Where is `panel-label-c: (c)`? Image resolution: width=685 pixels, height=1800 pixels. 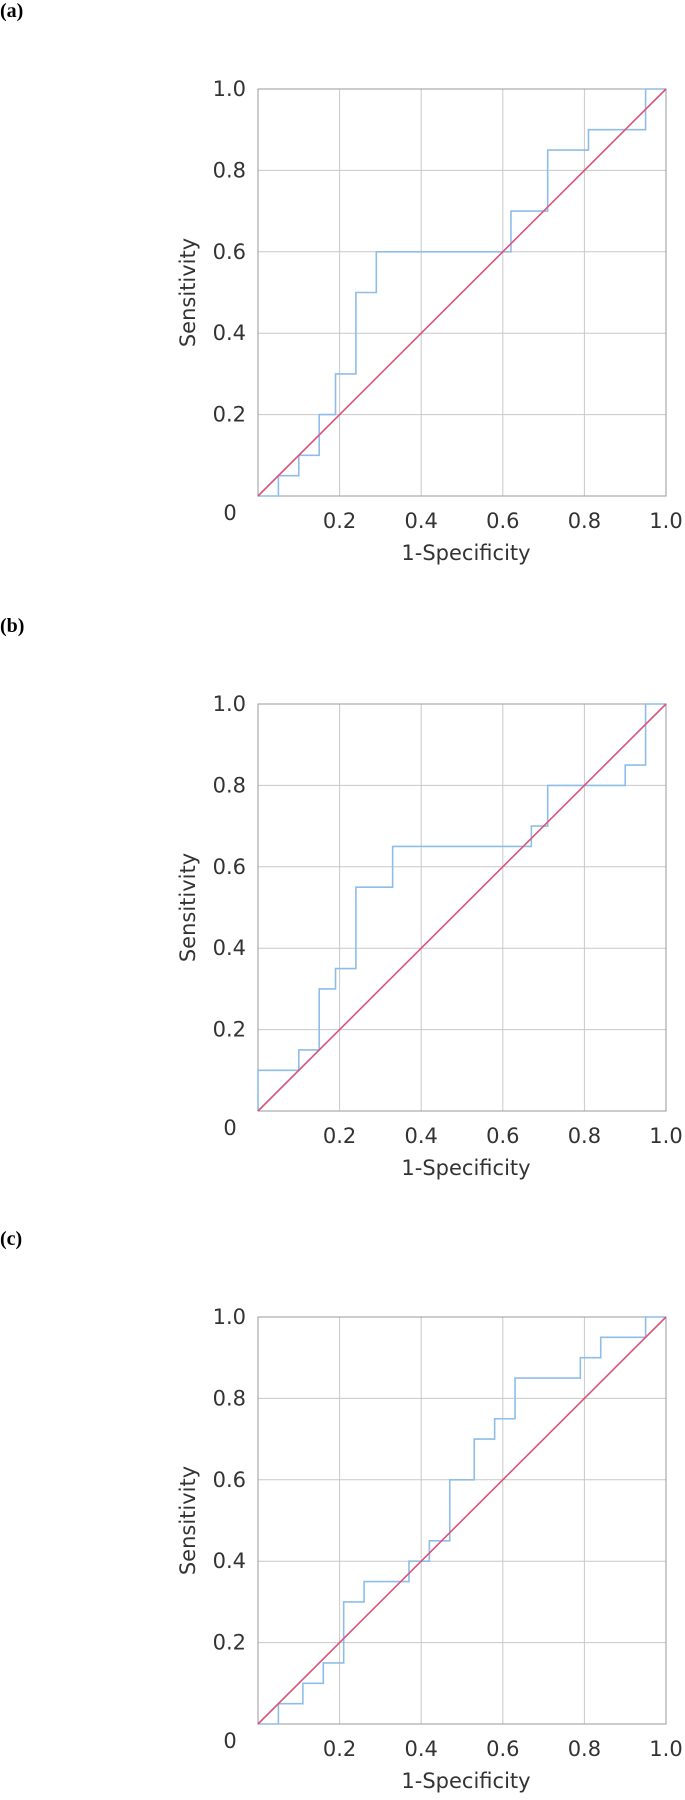 panel-label-c: (c) is located at coordinates (11, 1239).